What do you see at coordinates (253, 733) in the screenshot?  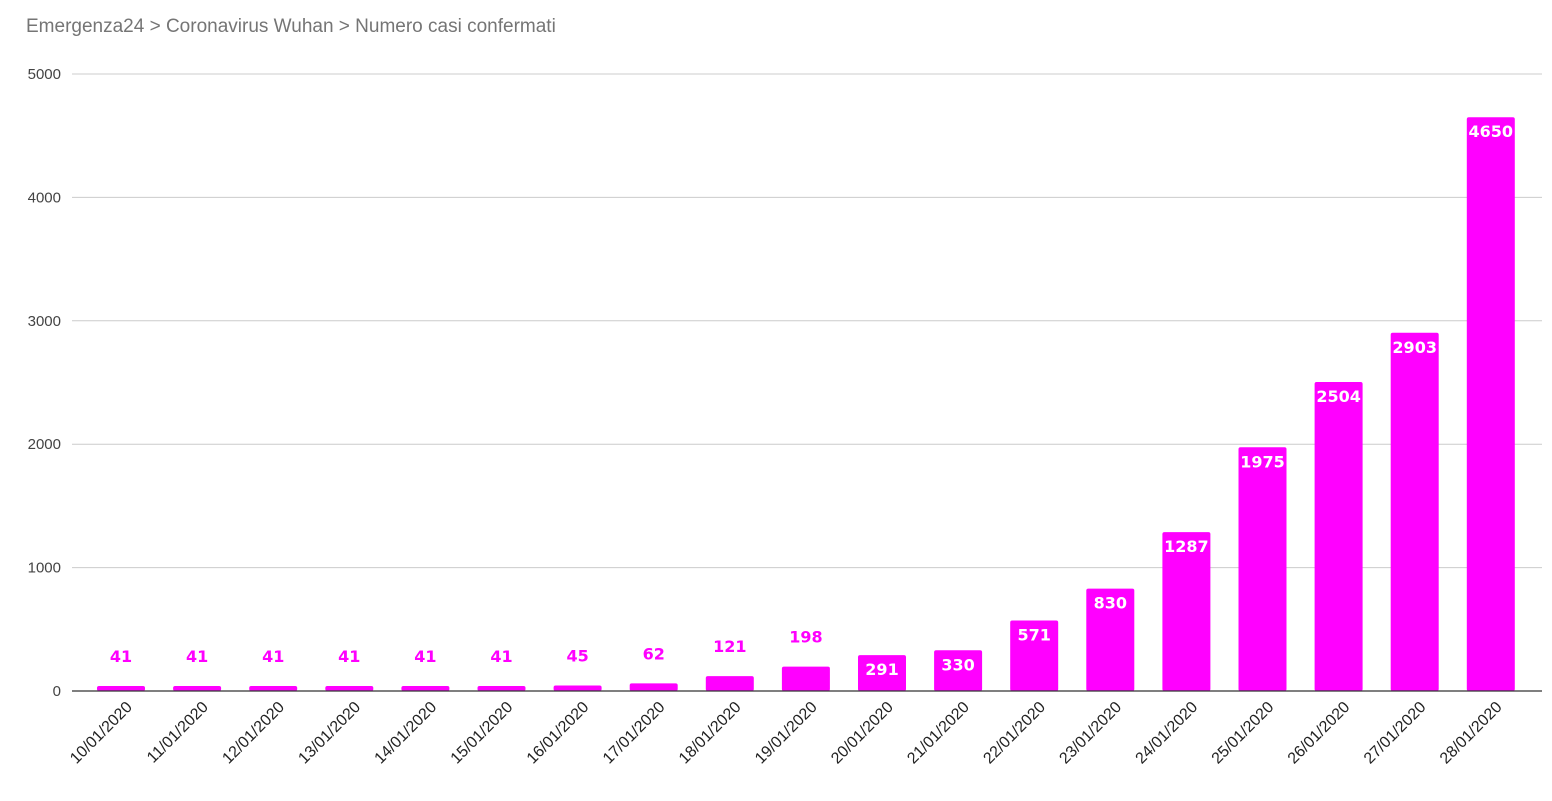 I see `x-tick-label: 12/01/2020` at bounding box center [253, 733].